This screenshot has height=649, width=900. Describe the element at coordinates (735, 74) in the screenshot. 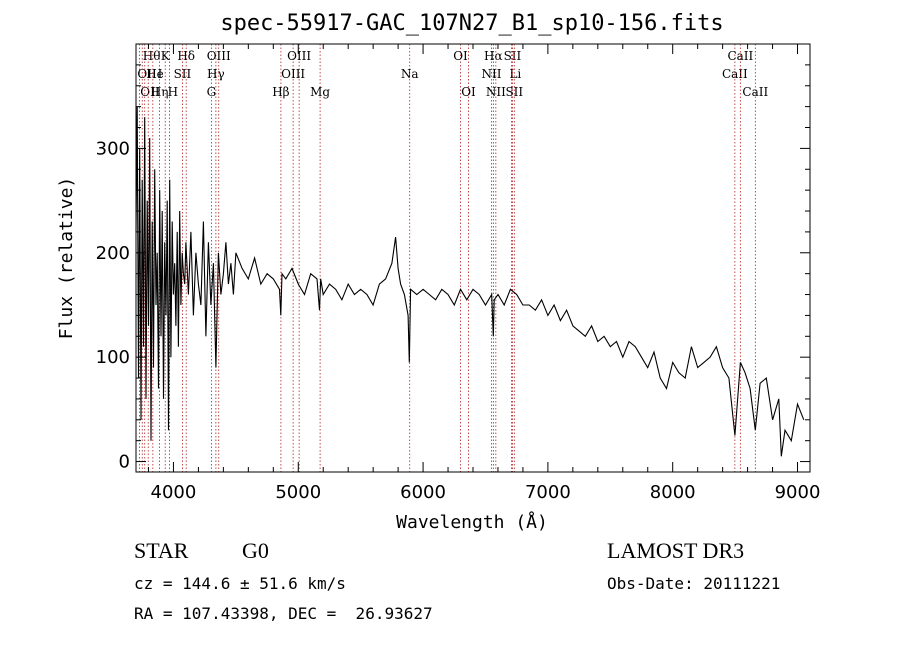

I see `line-marker-label-26: CaII` at that location.